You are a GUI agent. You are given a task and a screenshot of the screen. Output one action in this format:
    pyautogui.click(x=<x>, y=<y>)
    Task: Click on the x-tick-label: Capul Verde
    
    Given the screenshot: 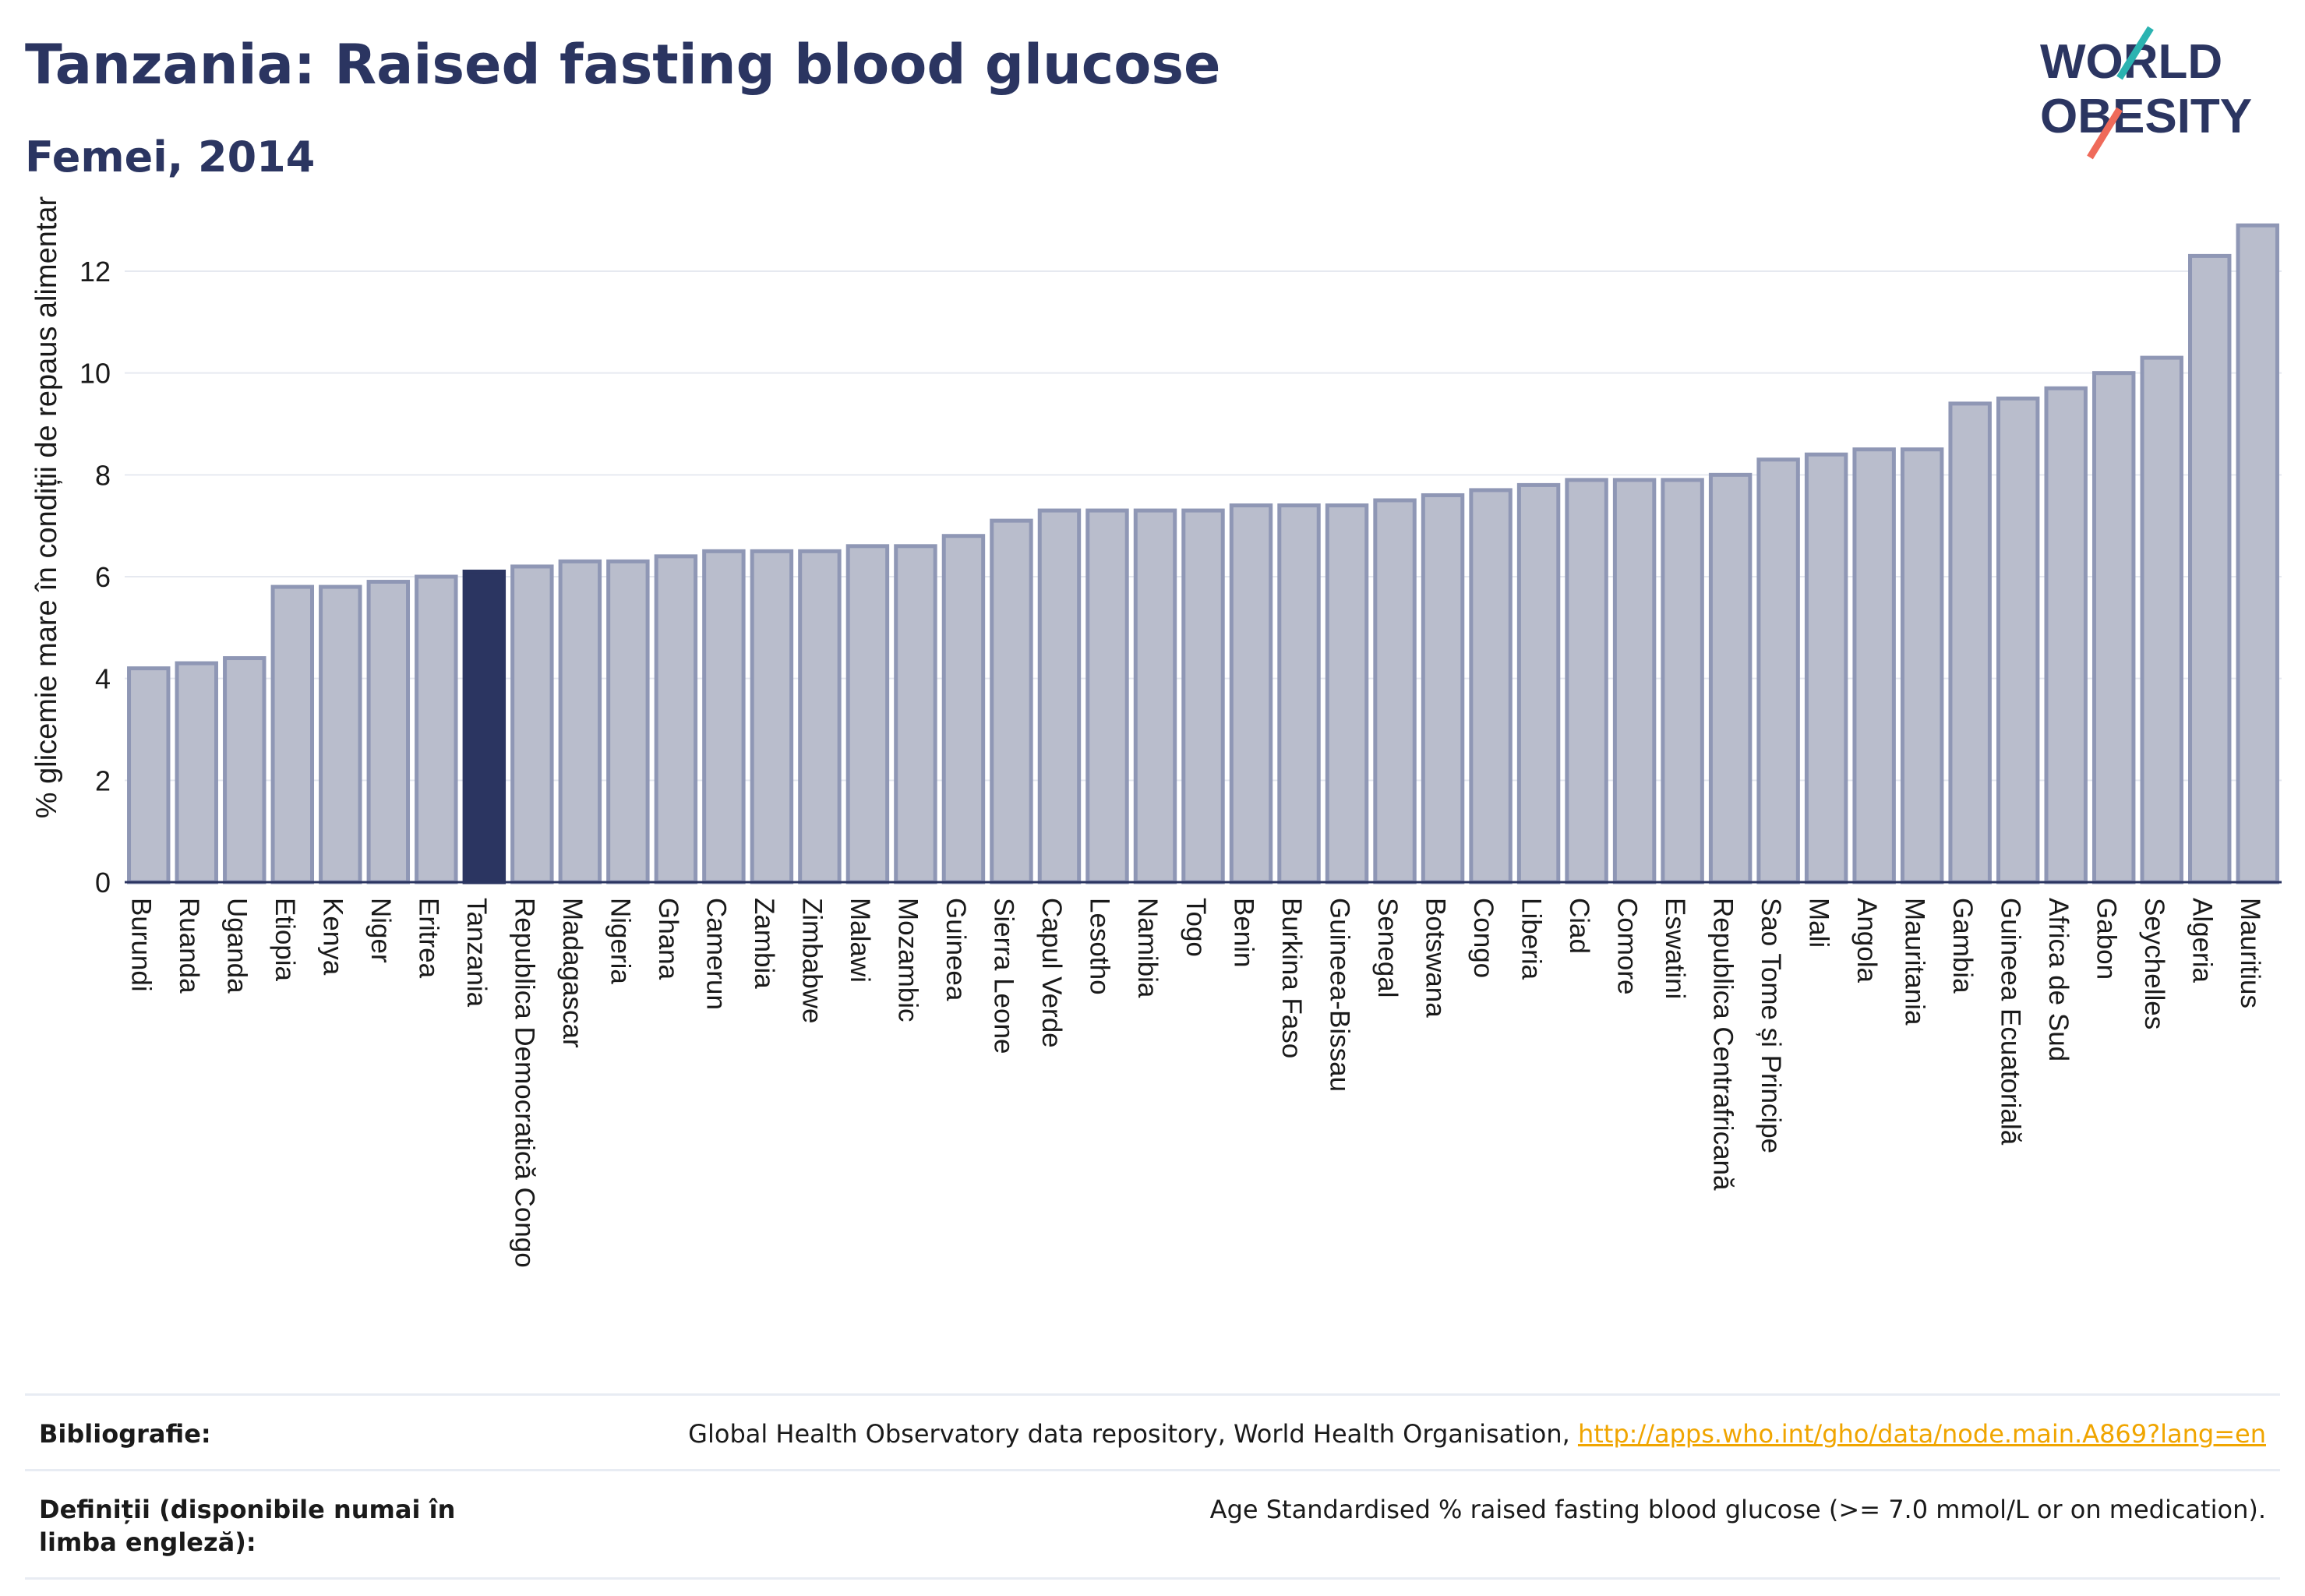 What is the action you would take?
    pyautogui.click(x=1051, y=973)
    